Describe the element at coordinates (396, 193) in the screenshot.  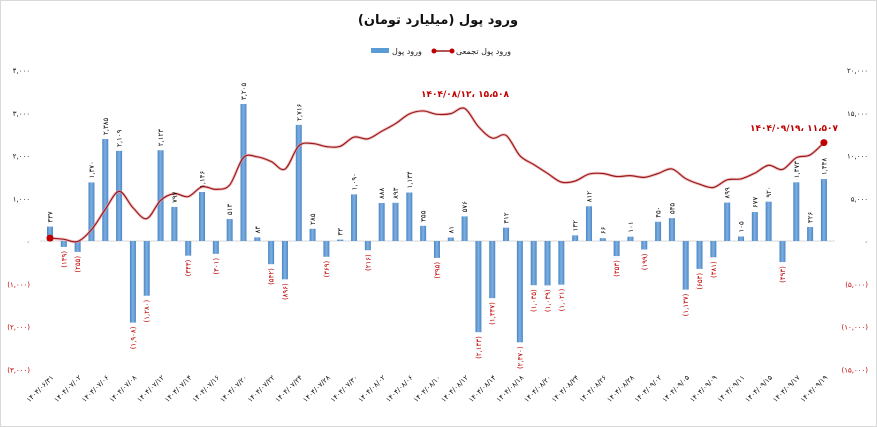
I see `bar-value-label: ۸۹۳` at that location.